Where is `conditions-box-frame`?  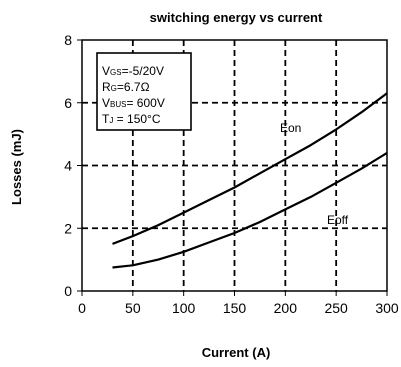
conditions-box-frame is located at coordinates (144, 91).